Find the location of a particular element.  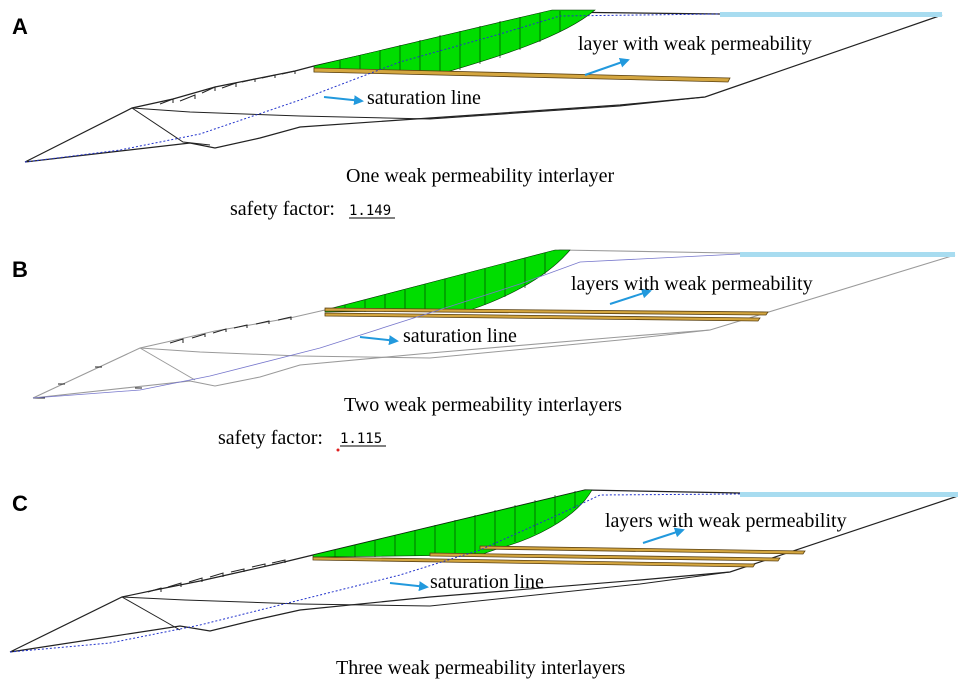

panel-a-saturation-label: saturation line is located at coordinates (424, 98).